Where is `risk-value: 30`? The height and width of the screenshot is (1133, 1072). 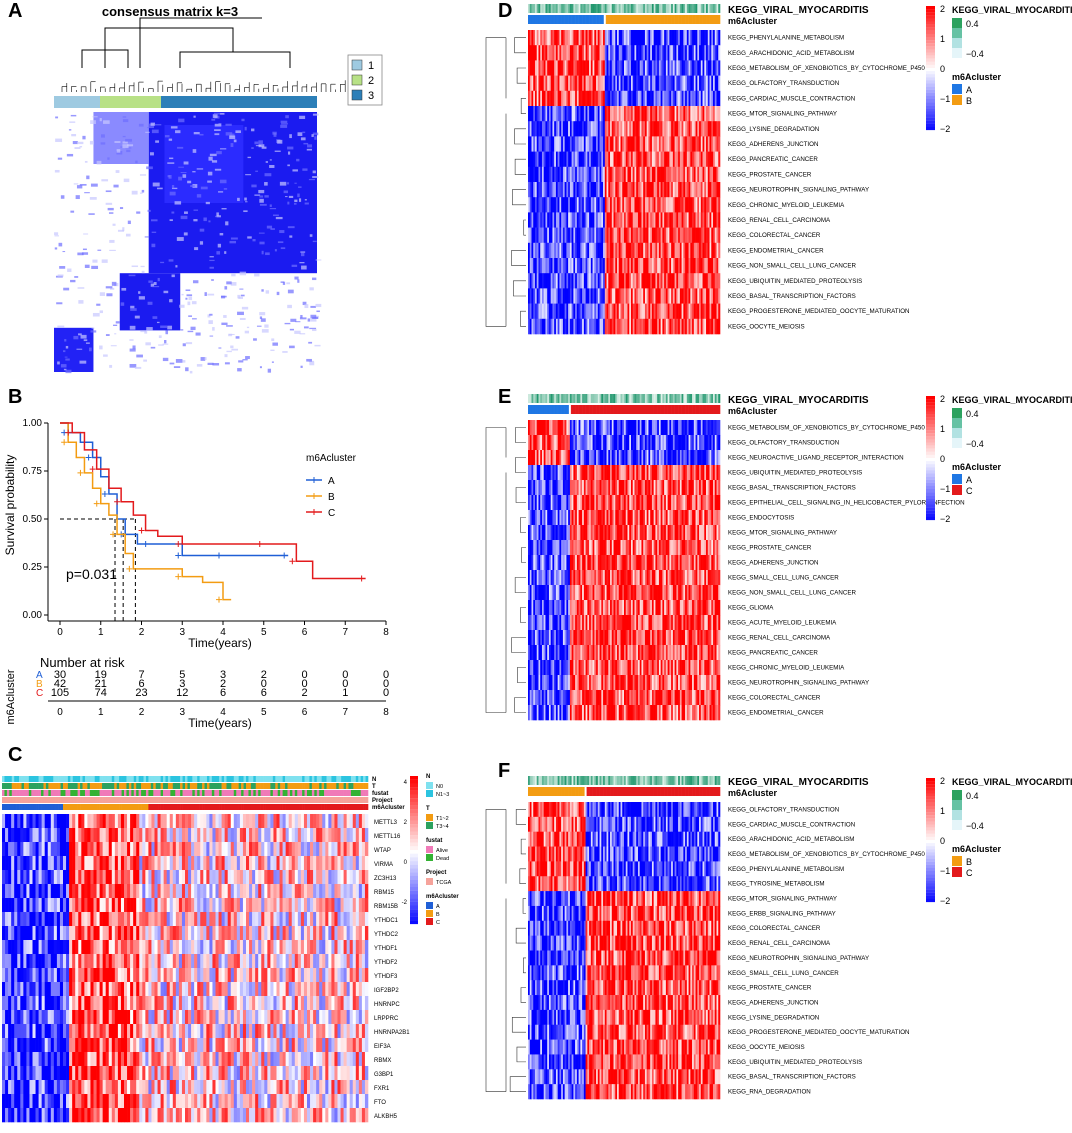 risk-value: 30 is located at coordinates (60, 675).